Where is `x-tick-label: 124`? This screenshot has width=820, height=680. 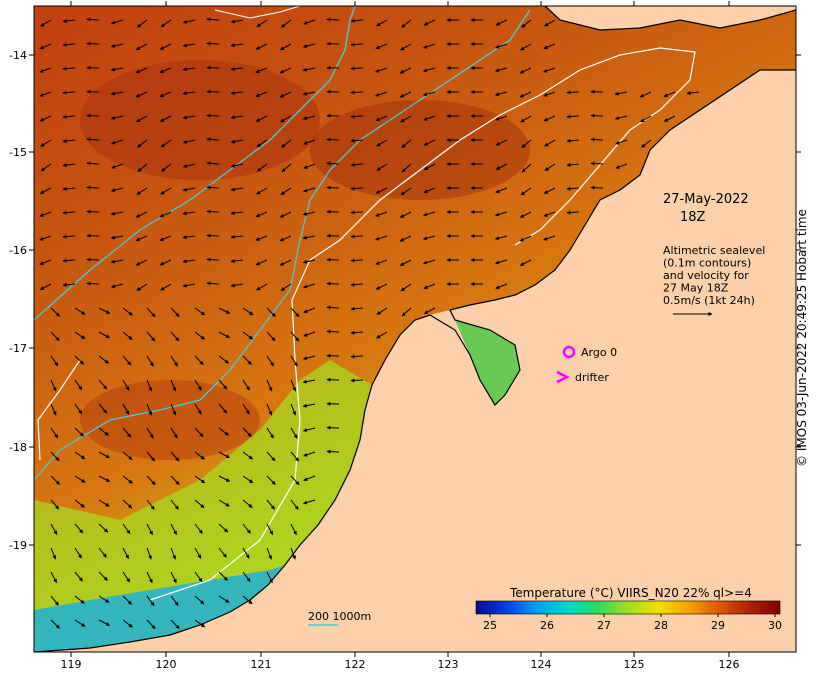
x-tick-label: 124 is located at coordinates (541, 664).